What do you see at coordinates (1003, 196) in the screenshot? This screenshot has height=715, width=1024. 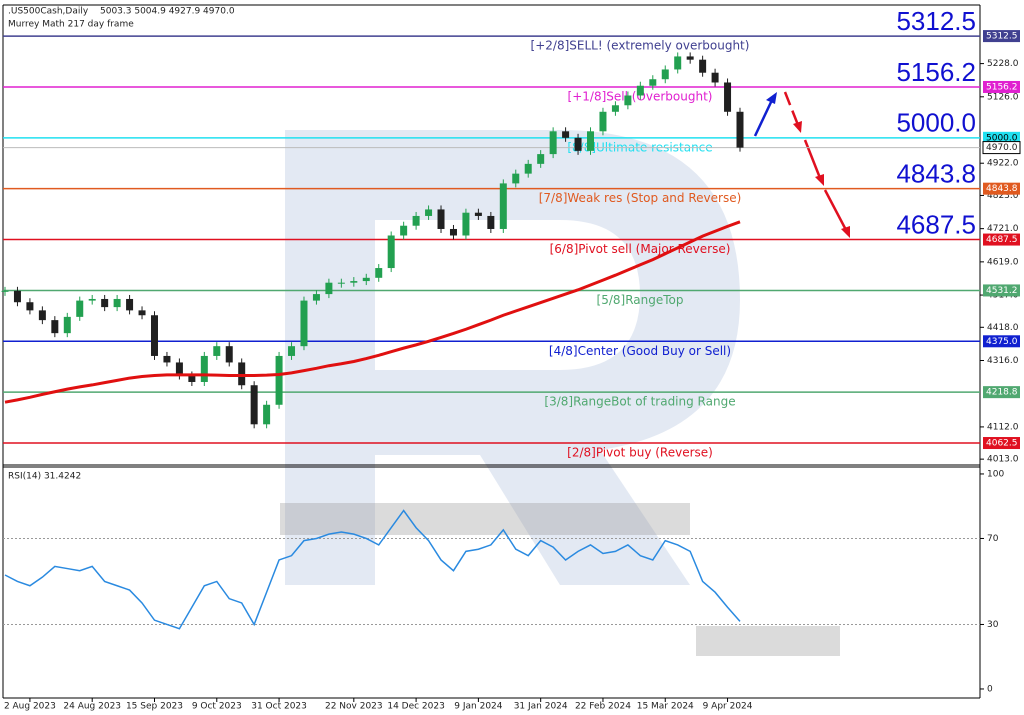 I see `y-tick-label: 4823.0` at bounding box center [1003, 196].